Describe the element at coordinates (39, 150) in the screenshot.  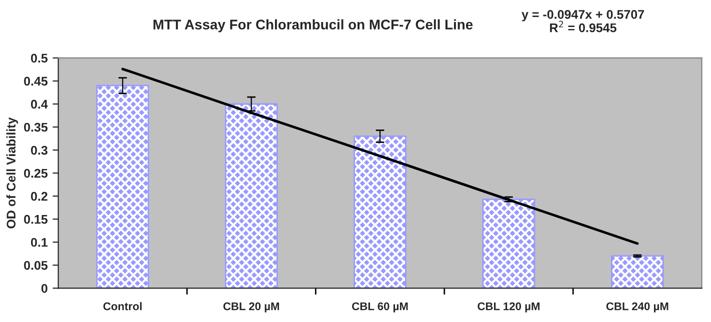
I see `y-tick-label: 0.3` at that location.